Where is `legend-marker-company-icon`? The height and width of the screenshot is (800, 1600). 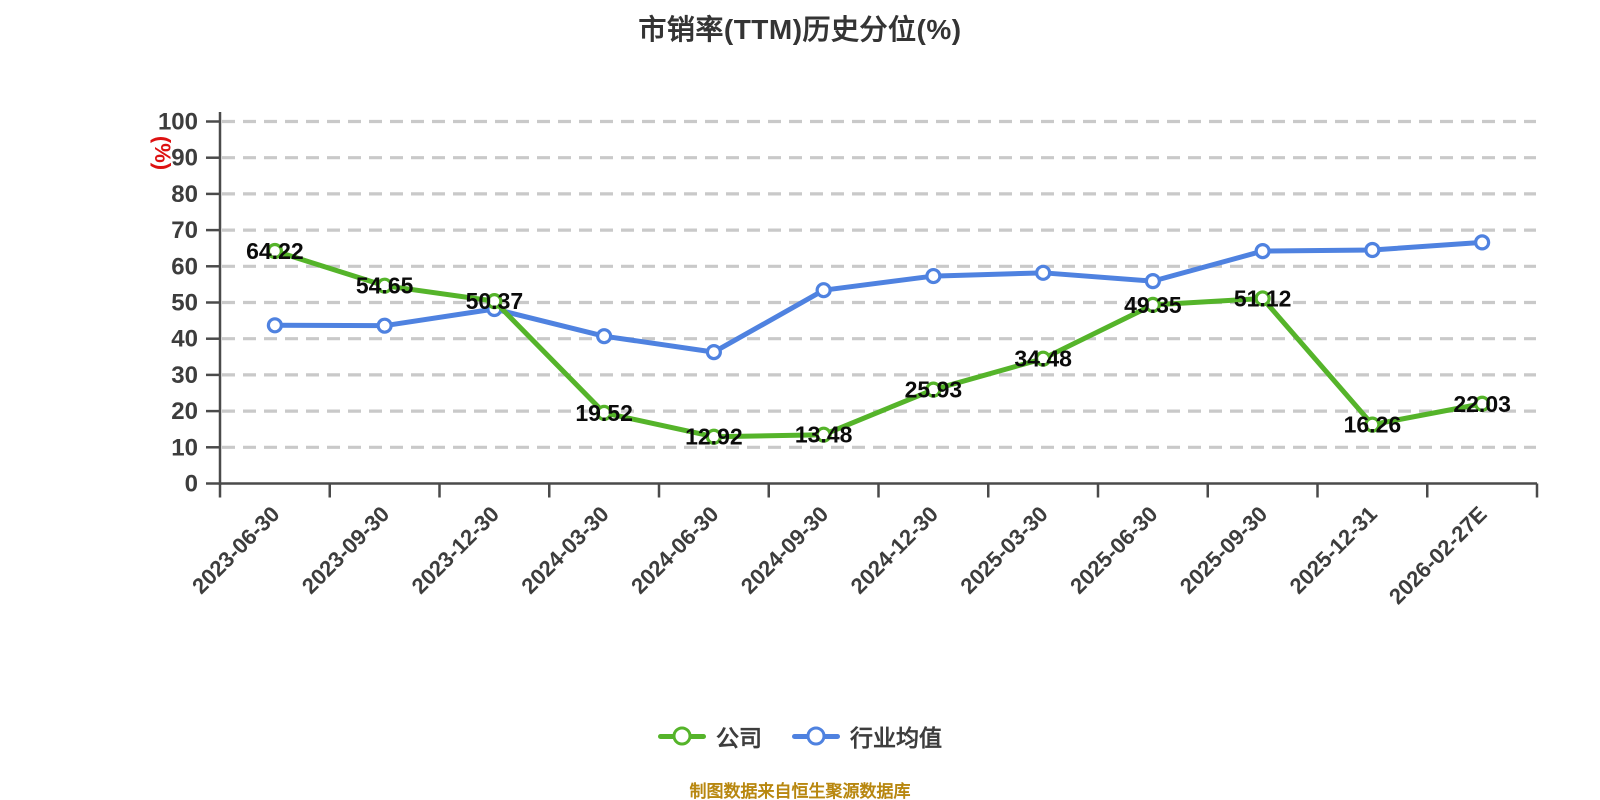
legend-marker-company-icon is located at coordinates (682, 736).